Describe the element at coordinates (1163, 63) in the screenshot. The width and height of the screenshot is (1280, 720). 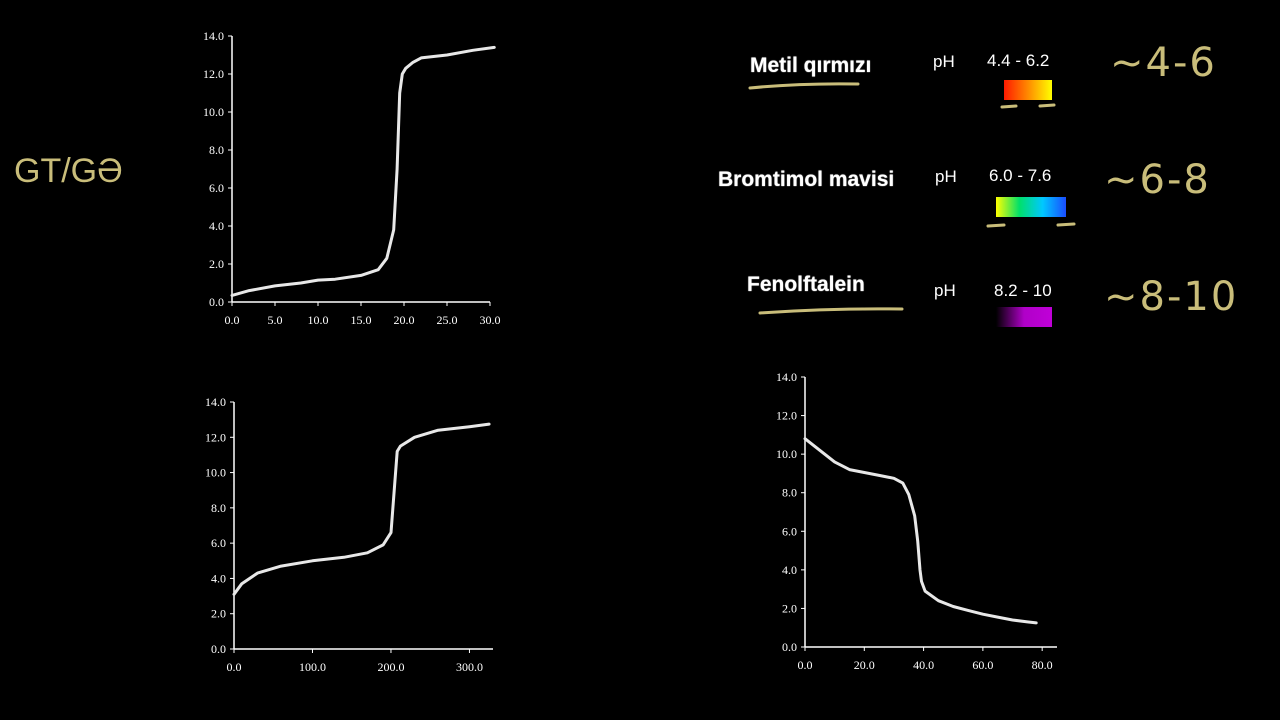
I see `handwritten-range-note: ~4-6` at that location.